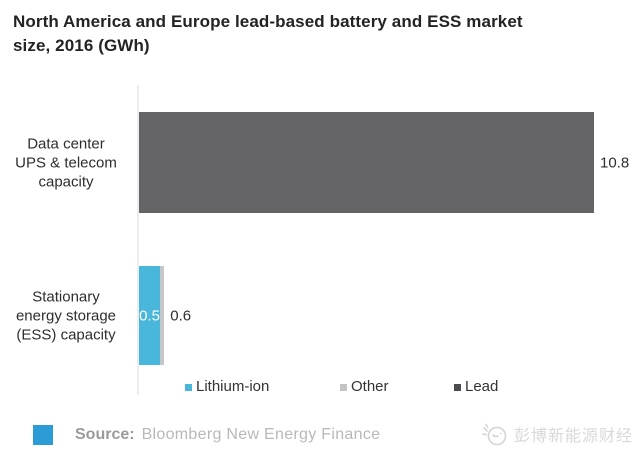 The image size is (640, 458). I want to click on category-label-line: Data center, so click(66, 143).